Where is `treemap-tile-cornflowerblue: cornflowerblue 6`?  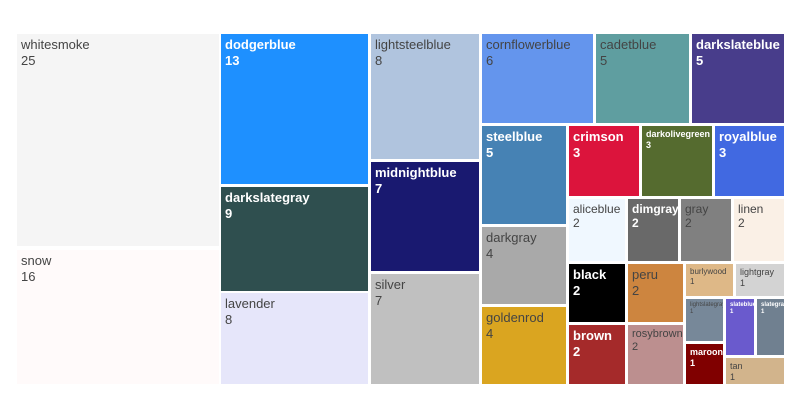 treemap-tile-cornflowerblue: cornflowerblue 6 is located at coordinates (537, 78).